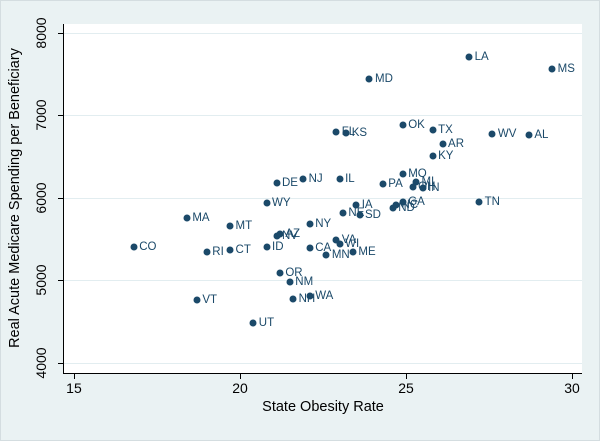 The height and width of the screenshot is (441, 600). Describe the element at coordinates (456, 144) in the screenshot. I see `point-label-AR: AR` at that location.